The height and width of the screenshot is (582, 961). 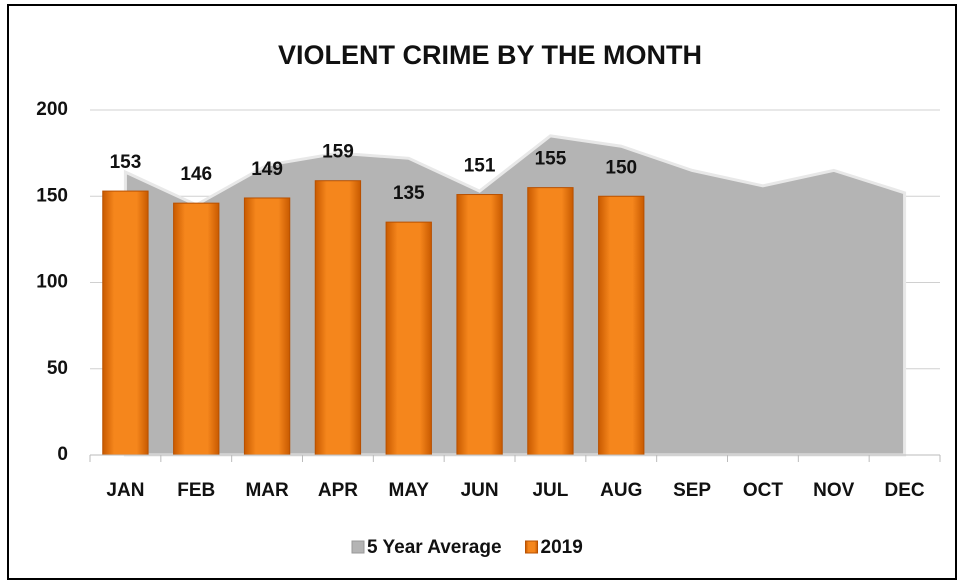 What do you see at coordinates (57, 368) in the screenshot?
I see `y-tick-label: 50` at bounding box center [57, 368].